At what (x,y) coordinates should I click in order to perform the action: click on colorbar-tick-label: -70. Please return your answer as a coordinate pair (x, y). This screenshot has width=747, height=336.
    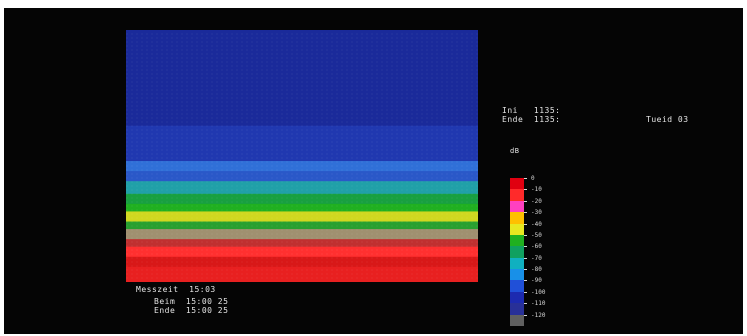
    Looking at the image, I should click on (536, 258).